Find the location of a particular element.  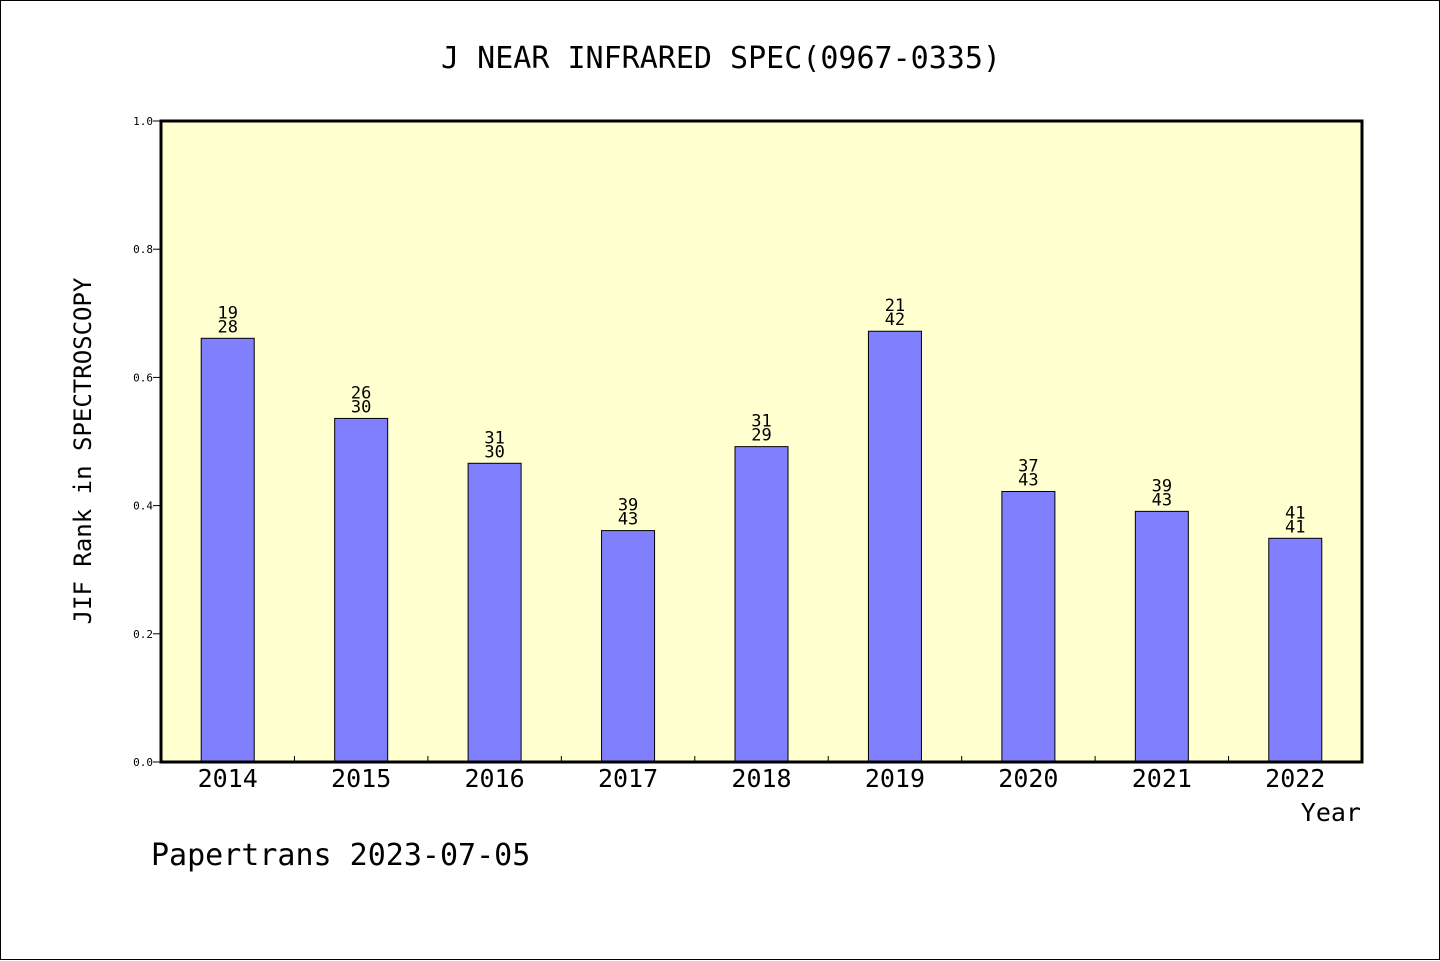

x-axis: 2014 2015 2016 2017 2018 2019 2020 2021 2022 is located at coordinates (761, 774).